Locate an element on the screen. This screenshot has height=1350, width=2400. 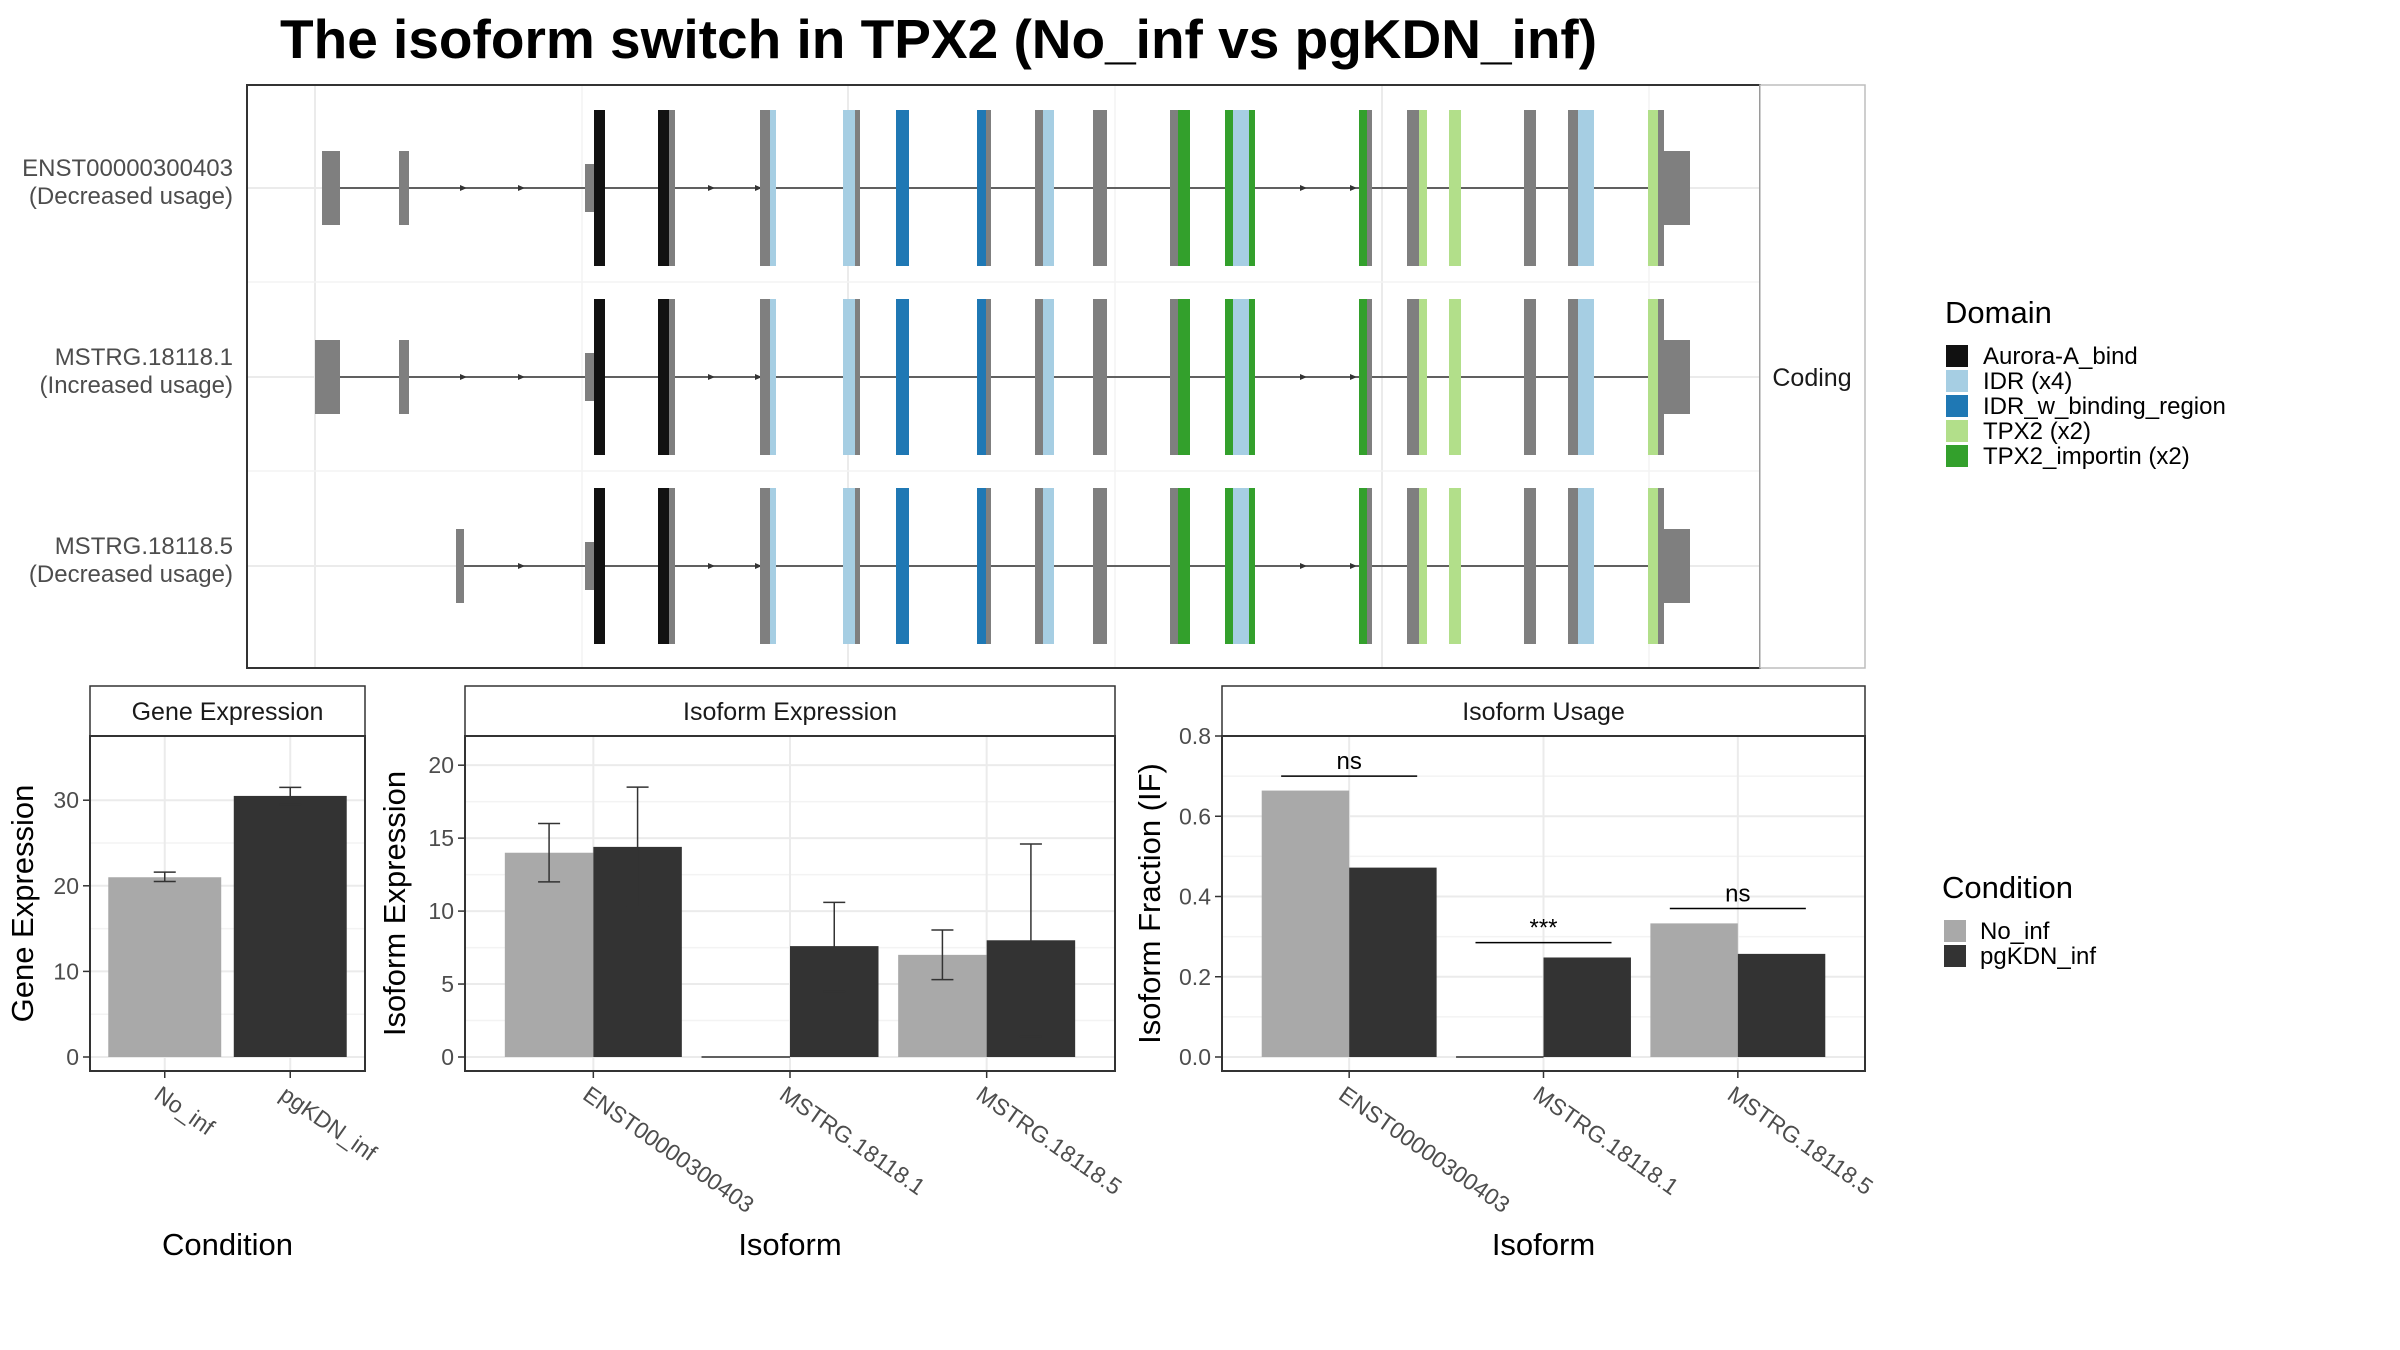
bar-mstrg-18118-5-no-inf is located at coordinates (1694, 990).